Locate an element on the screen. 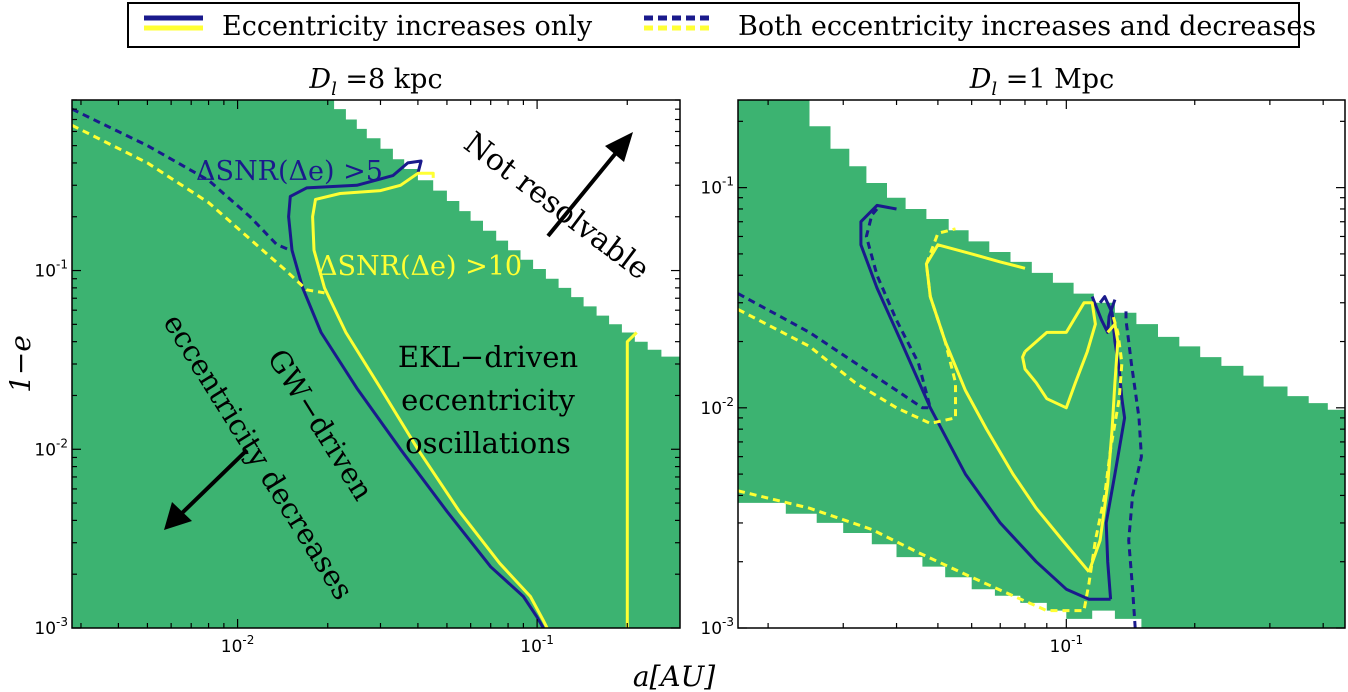  annotation-ekl-line1: EKL−driven is located at coordinates (488, 357).